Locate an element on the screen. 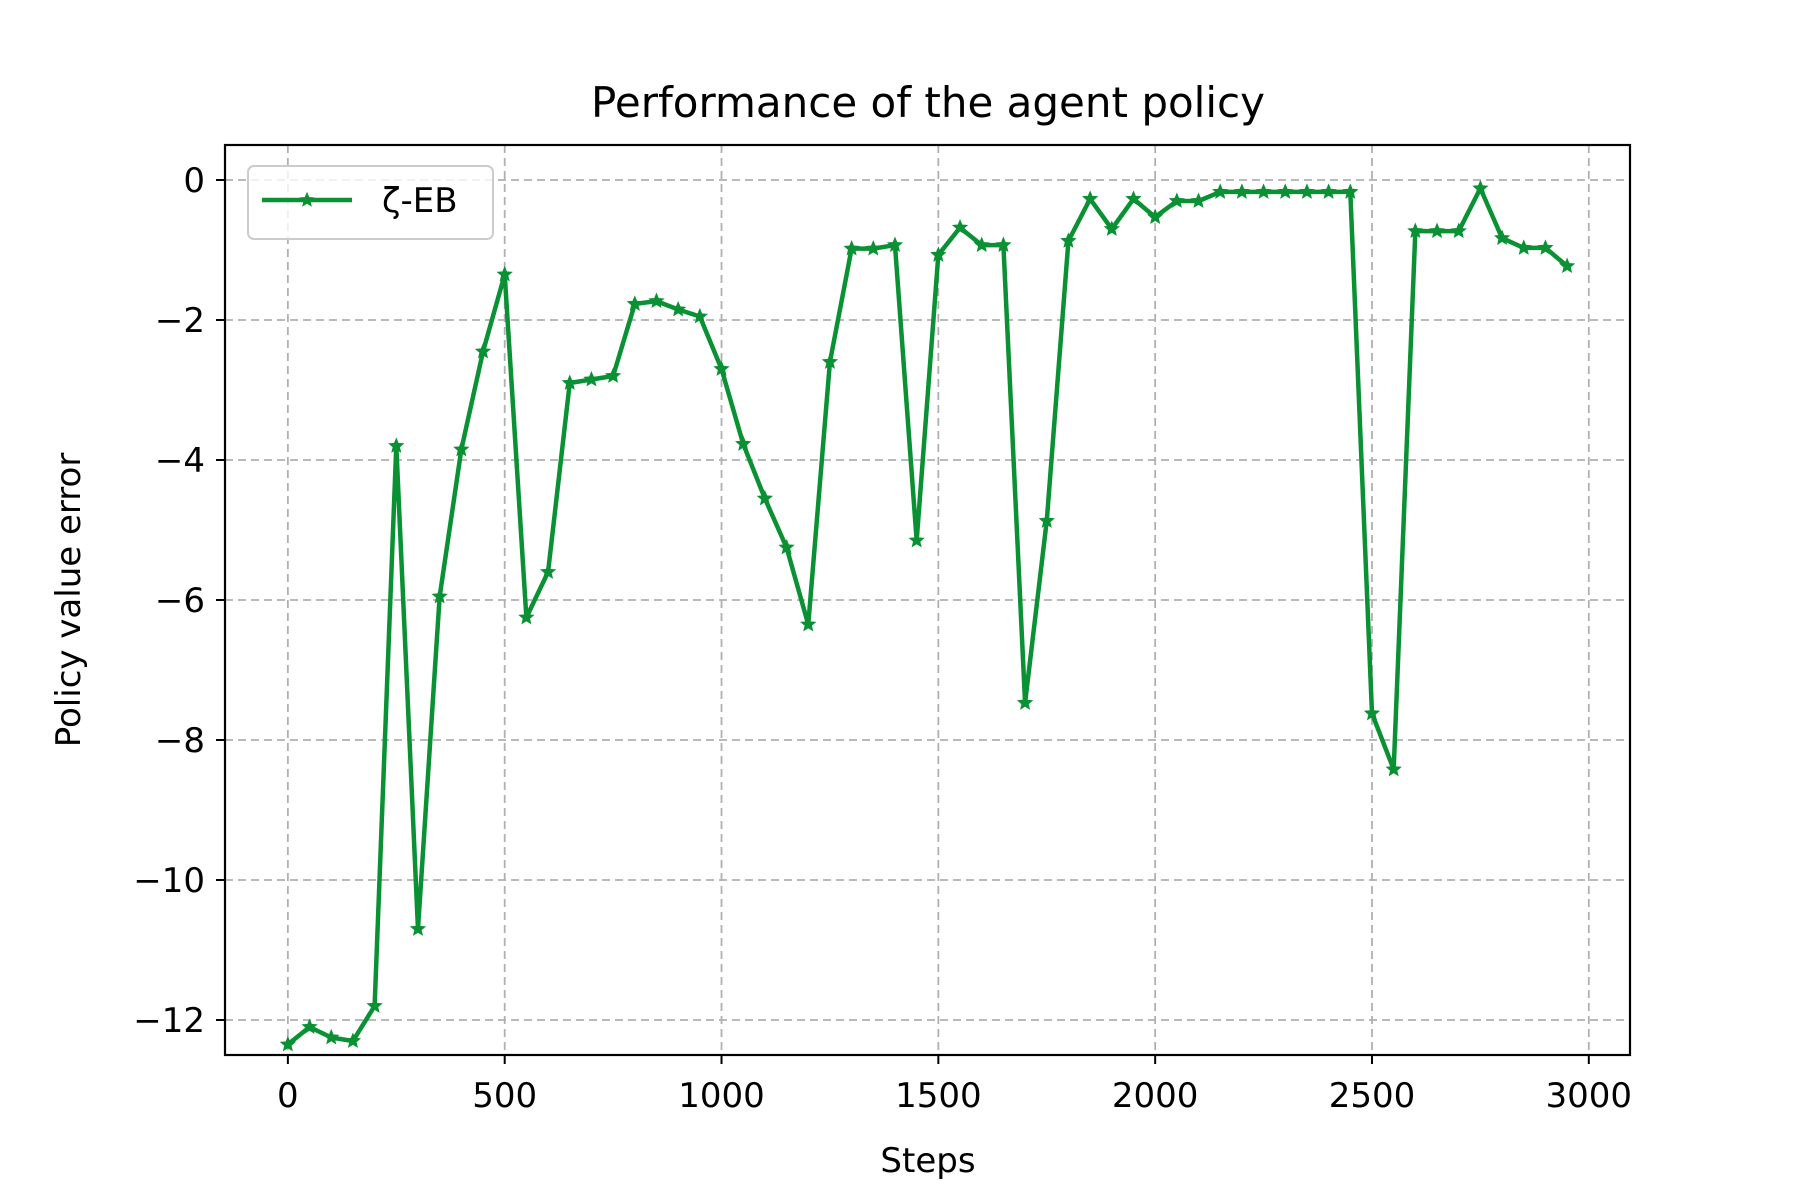 The height and width of the screenshot is (1200, 1800). x-tick-label: 3000 is located at coordinates (1589, 1096).